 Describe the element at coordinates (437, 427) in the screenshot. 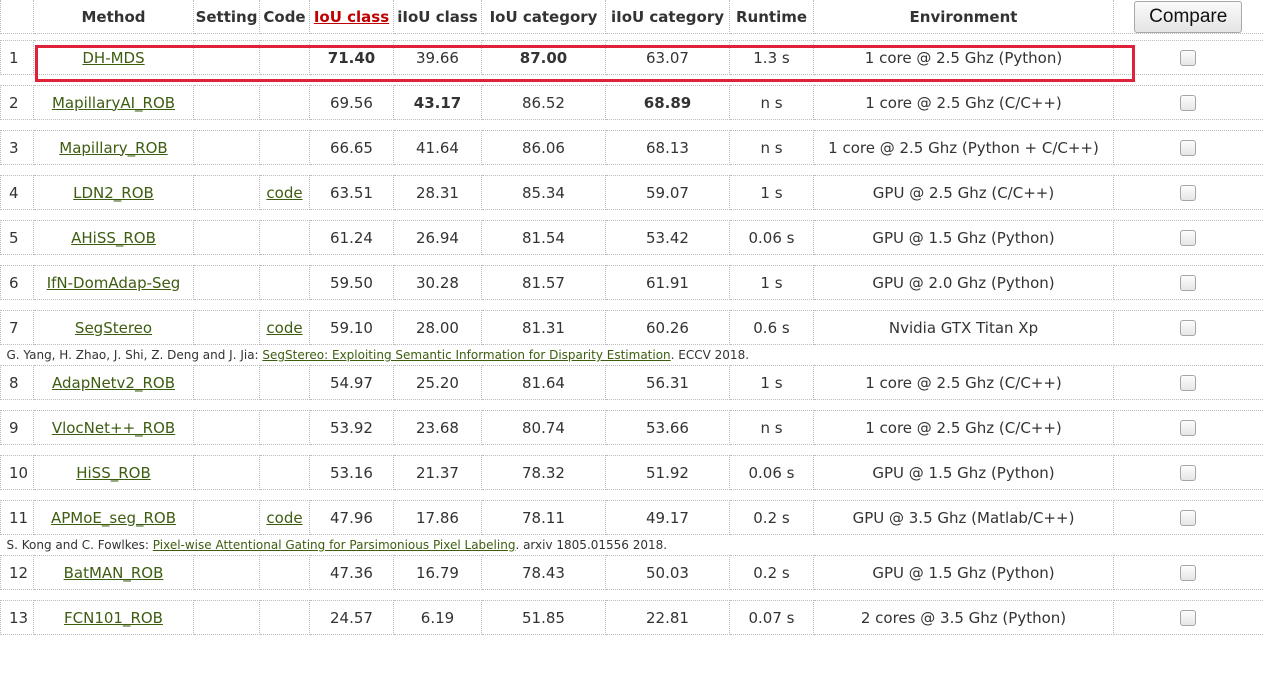

I see `iiou-class-cell-value: 23.68` at that location.